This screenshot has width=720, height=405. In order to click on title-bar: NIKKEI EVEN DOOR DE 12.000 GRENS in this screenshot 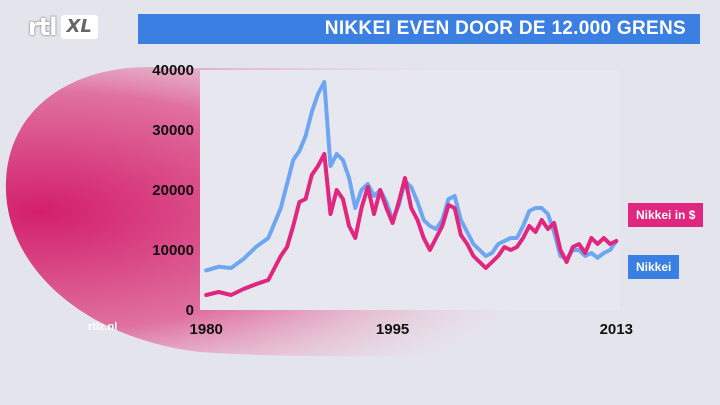, I will do `click(419, 29)`.